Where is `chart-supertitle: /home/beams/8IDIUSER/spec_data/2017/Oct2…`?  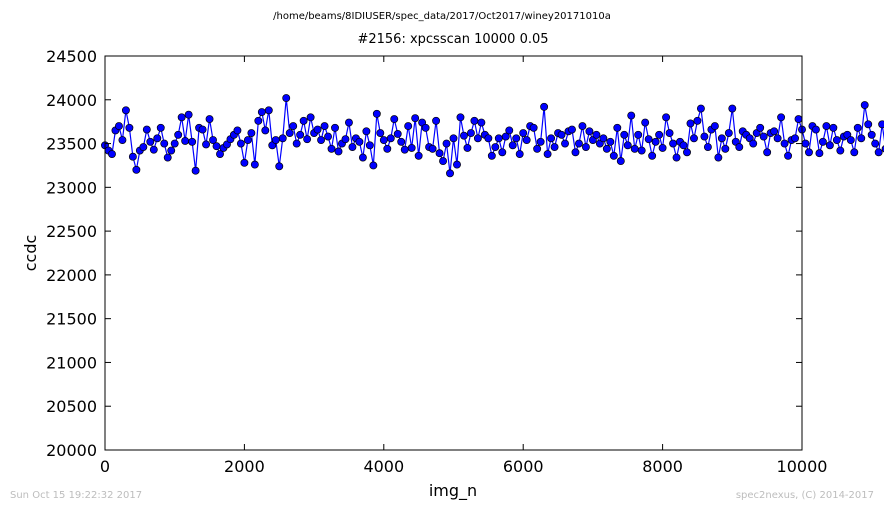 chart-supertitle: /home/beams/8IDIUSER/spec_data/2017/Oct2… is located at coordinates (442, 16).